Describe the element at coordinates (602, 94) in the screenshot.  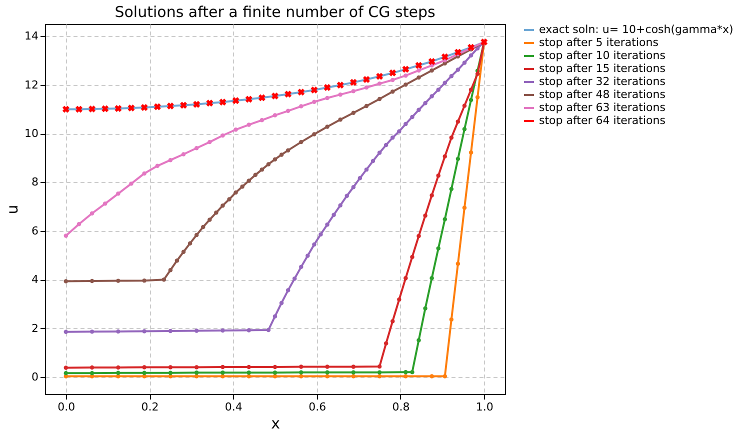
I see `legend-label: stop after 48 iterations` at that location.